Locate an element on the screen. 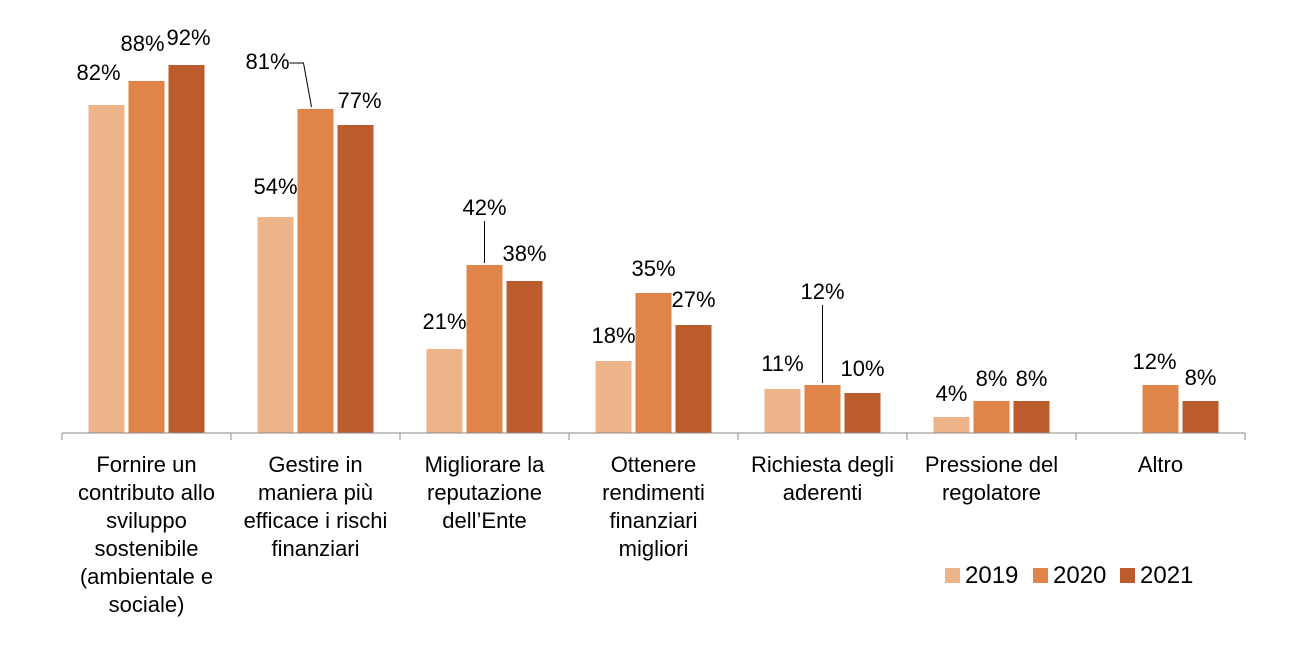 This screenshot has height=648, width=1316. bar-2019-cat0 is located at coordinates (106, 269).